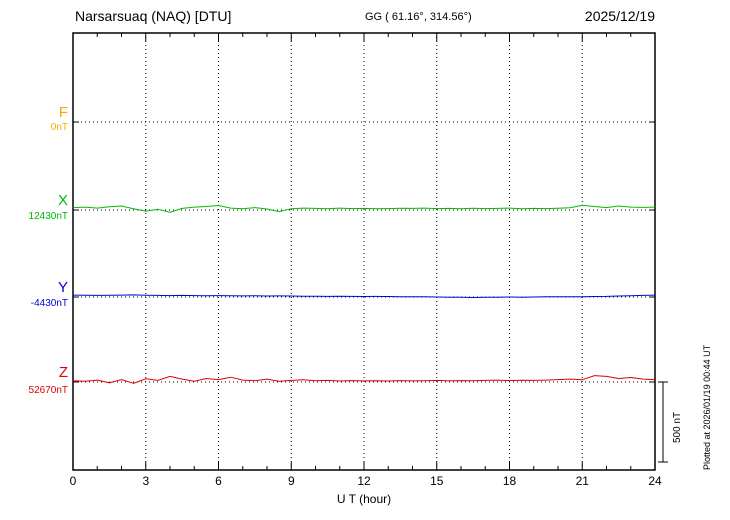 This screenshot has height=520, width=730. Describe the element at coordinates (59, 127) in the screenshot. I see `trace-baseline-f: 0nT` at that location.